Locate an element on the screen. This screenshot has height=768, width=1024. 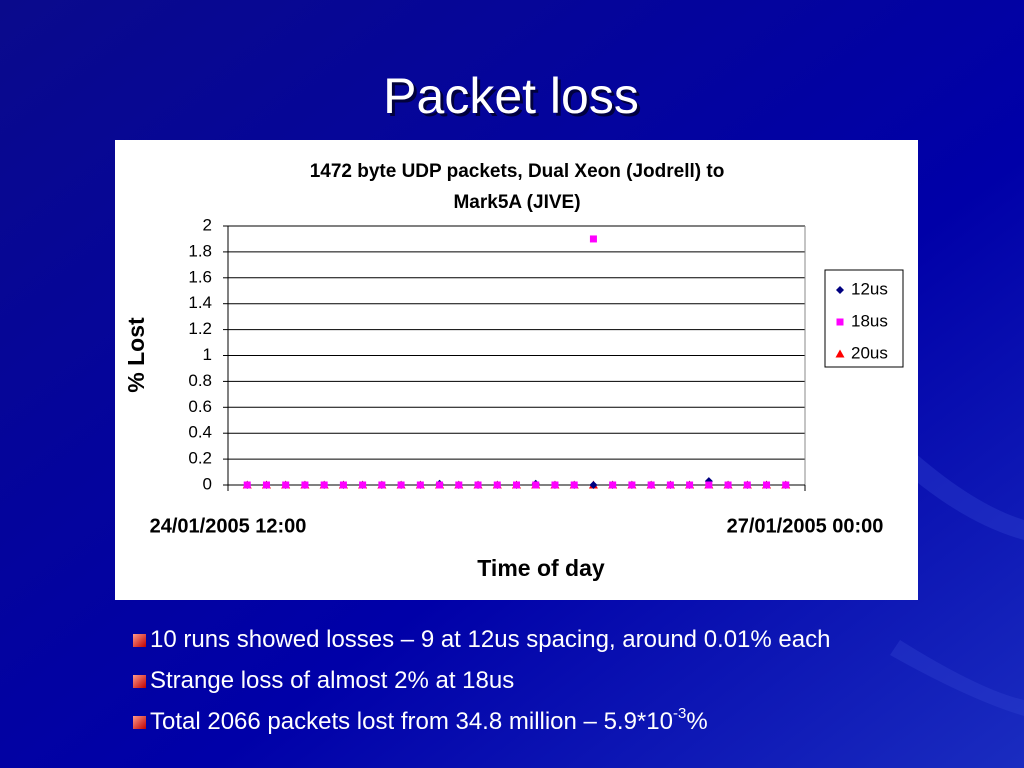
y-tick-label: 0.8 is located at coordinates (200, 380).